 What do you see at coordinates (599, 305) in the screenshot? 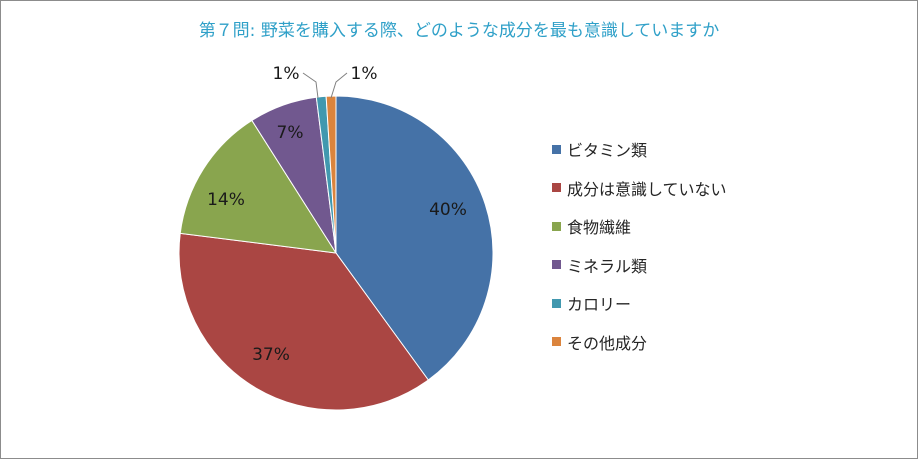
I see `legend-label-4: カロリー` at bounding box center [599, 305].